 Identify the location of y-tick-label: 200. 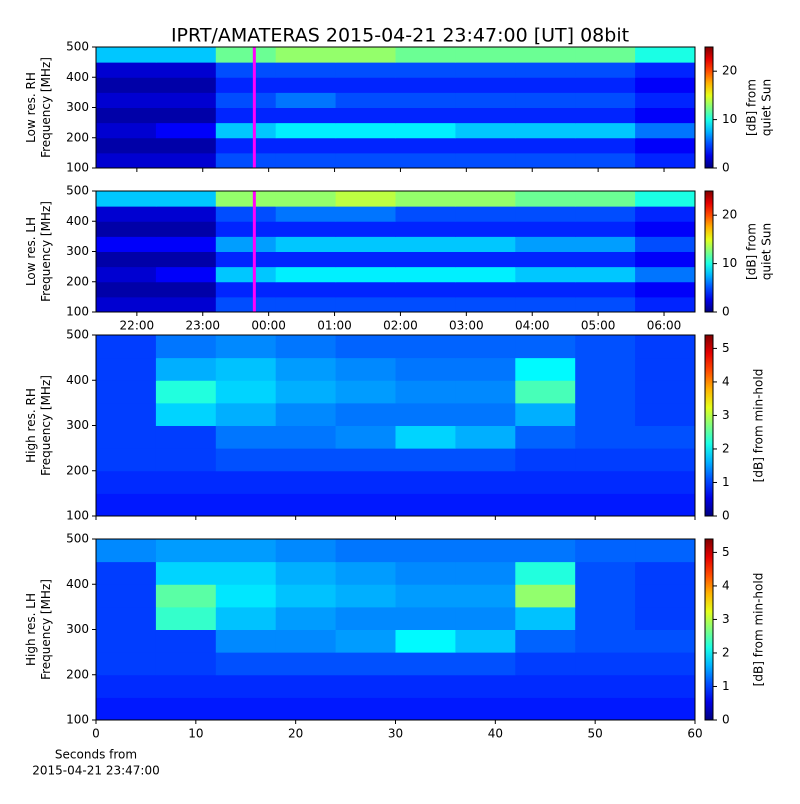
(77, 674).